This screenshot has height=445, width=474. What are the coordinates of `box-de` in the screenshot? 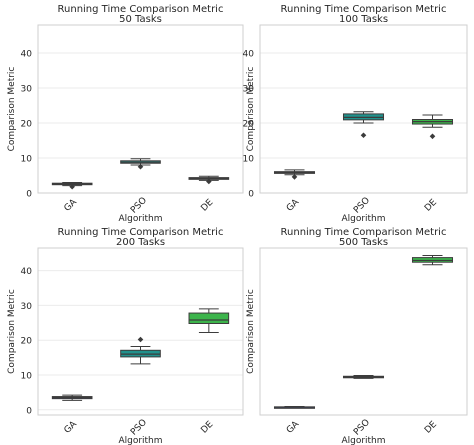 It's located at (209, 318).